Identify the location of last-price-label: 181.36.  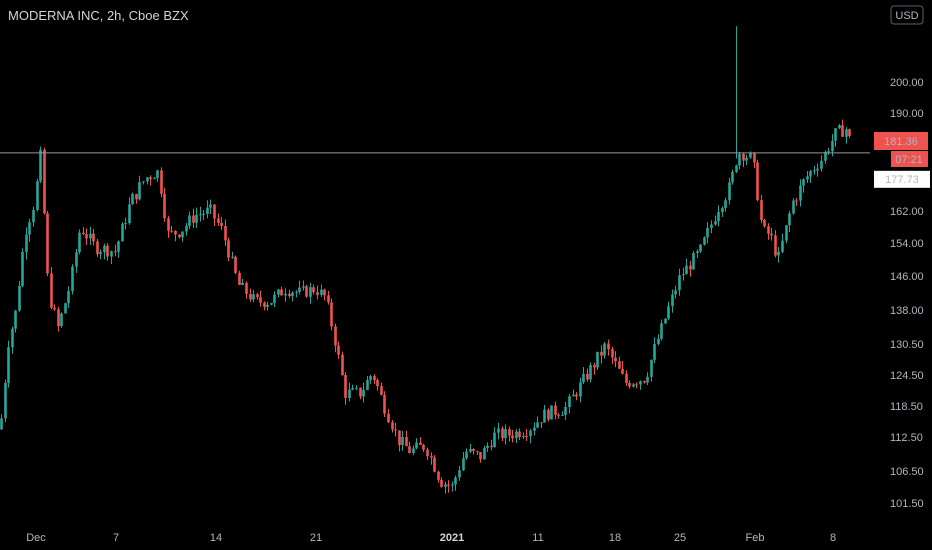
(901, 142).